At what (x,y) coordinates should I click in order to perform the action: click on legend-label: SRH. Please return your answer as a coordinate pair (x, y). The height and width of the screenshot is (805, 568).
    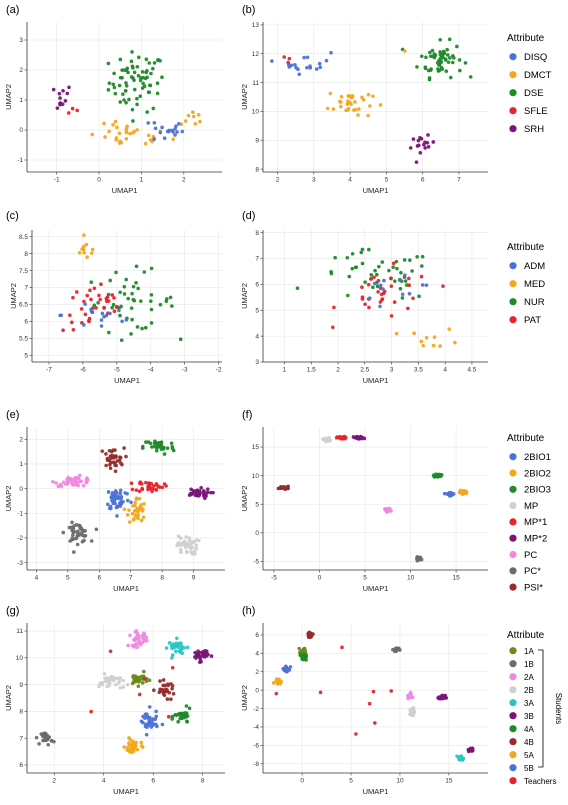
    Looking at the image, I should click on (534, 129).